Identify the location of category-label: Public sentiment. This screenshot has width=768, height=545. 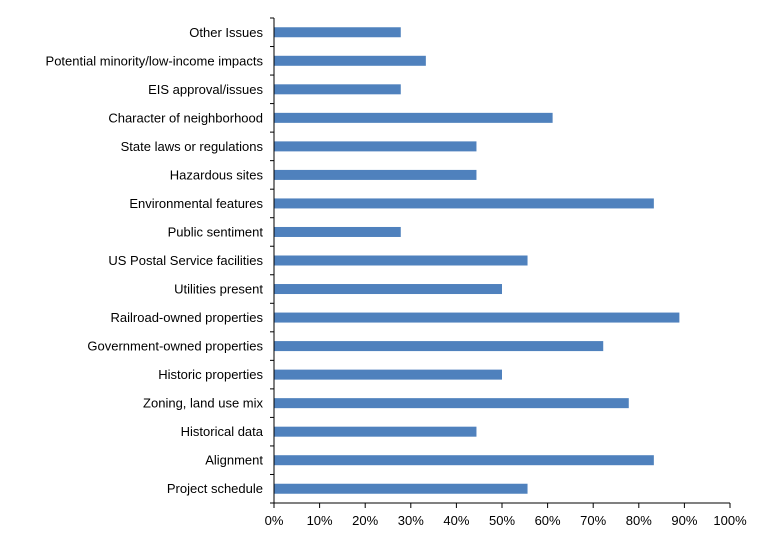
(216, 231).